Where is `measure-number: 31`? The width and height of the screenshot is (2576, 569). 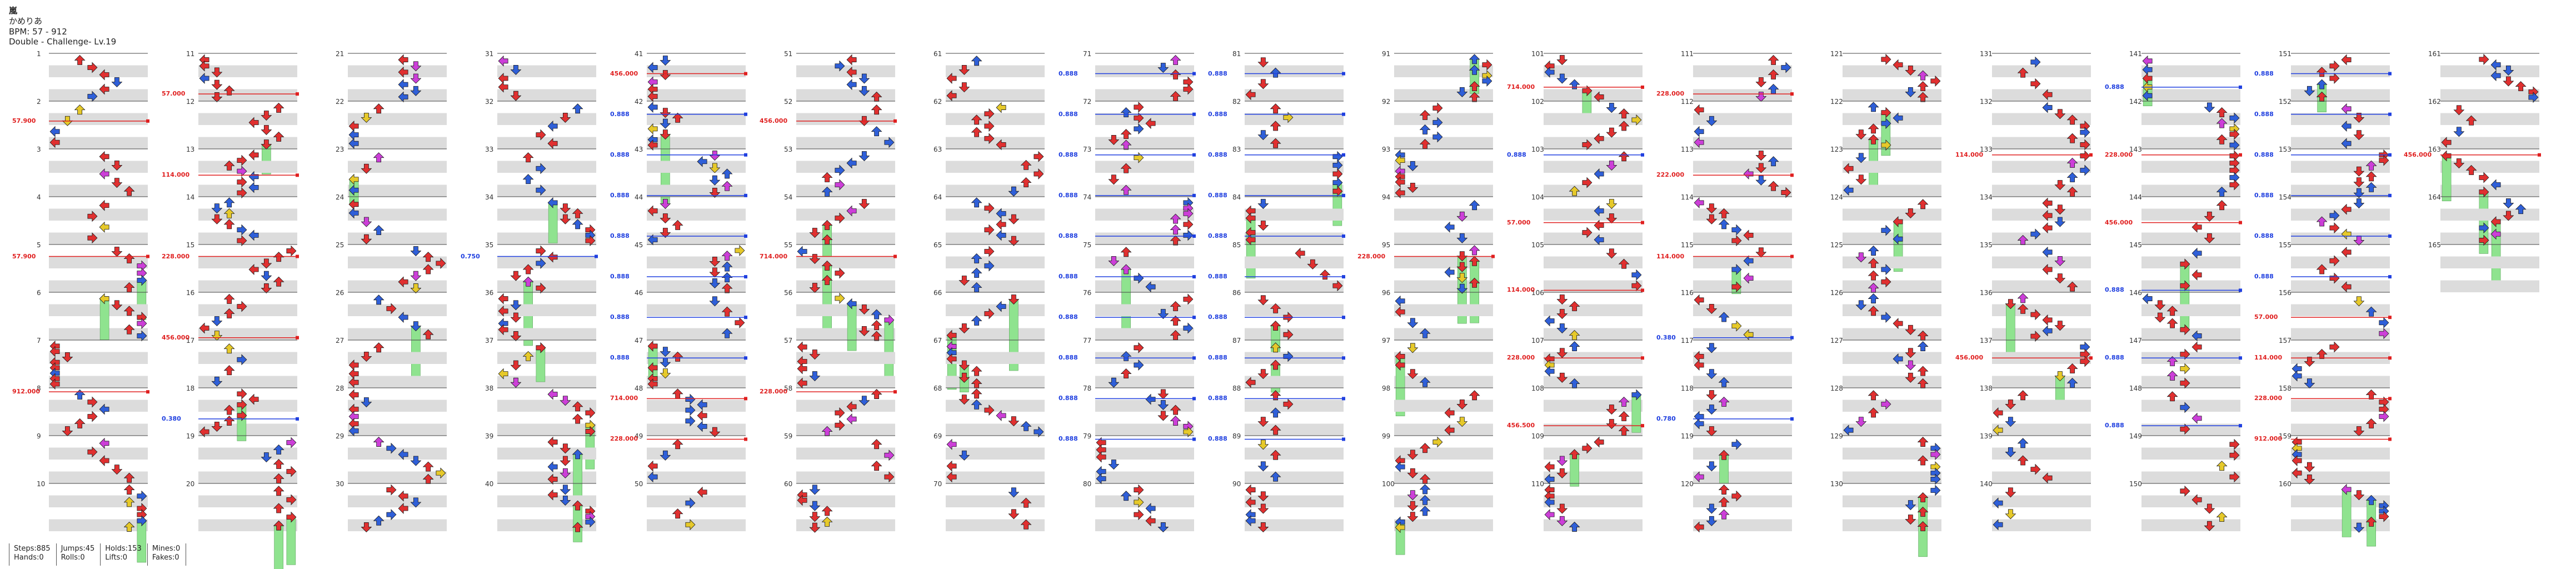
measure-number: 31 is located at coordinates (489, 54).